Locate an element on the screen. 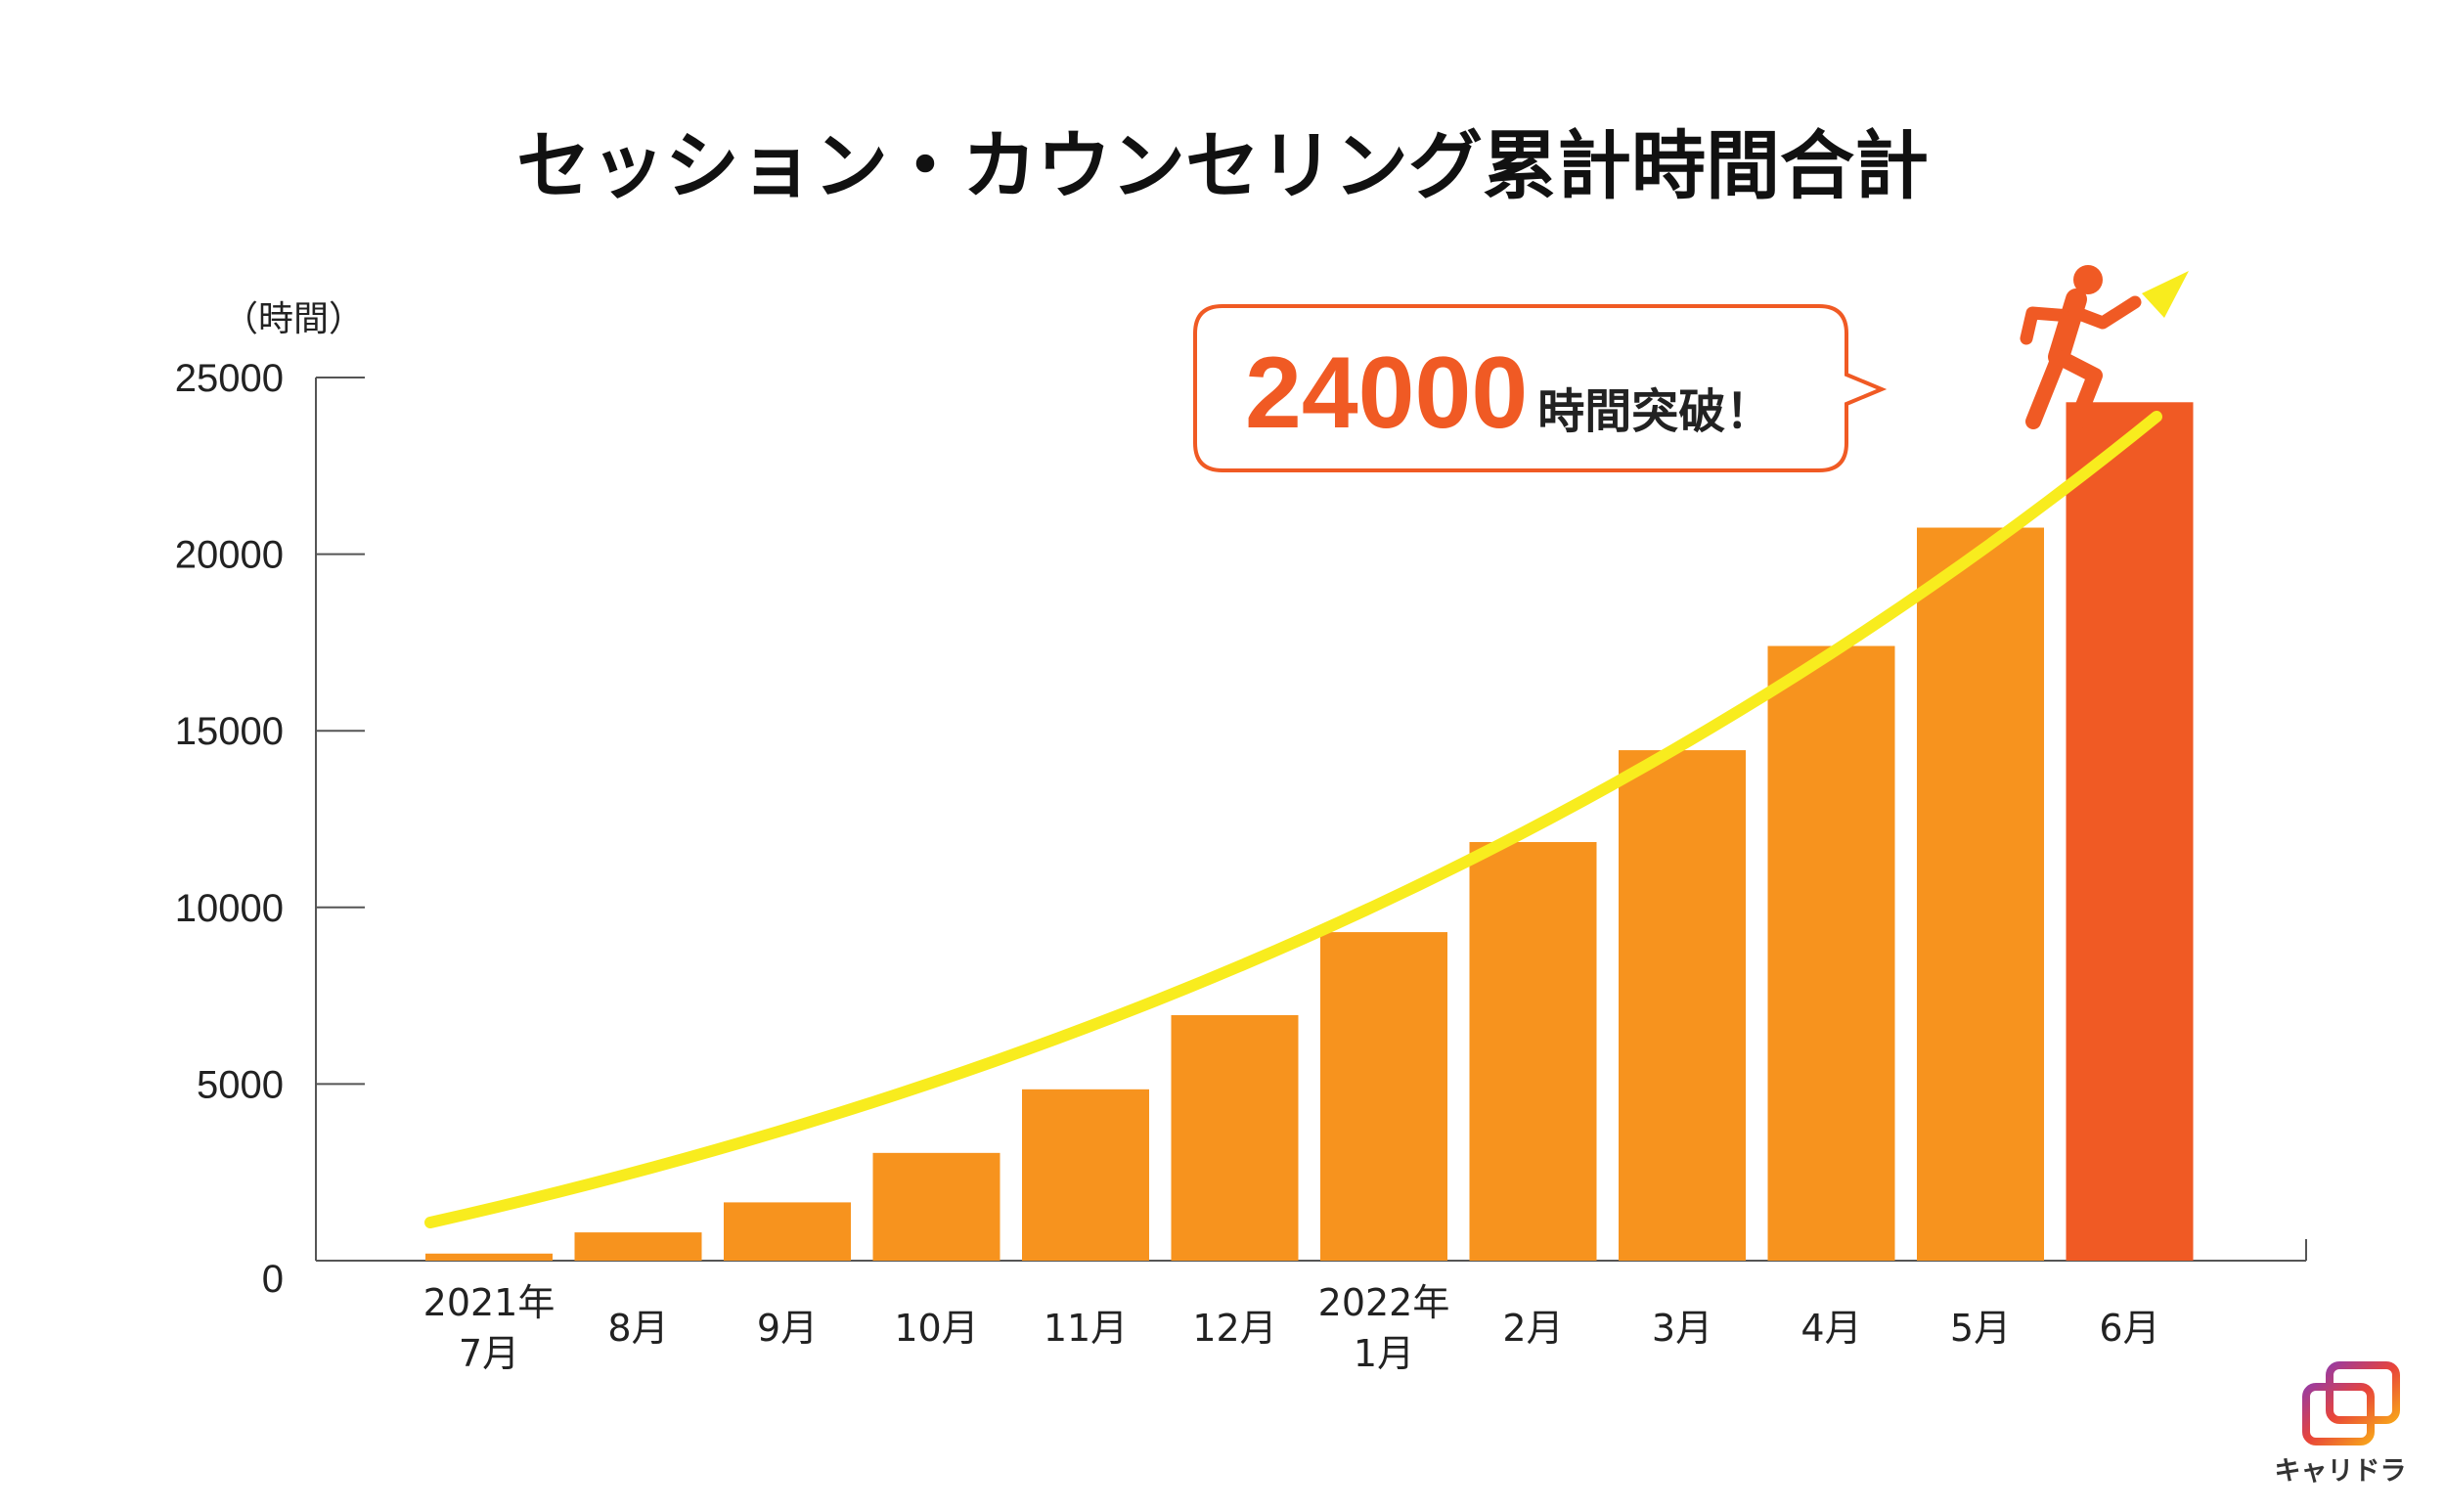 The width and height of the screenshot is (2445, 1512). callout-text: 24000 時間突破！ is located at coordinates (1508, 393).